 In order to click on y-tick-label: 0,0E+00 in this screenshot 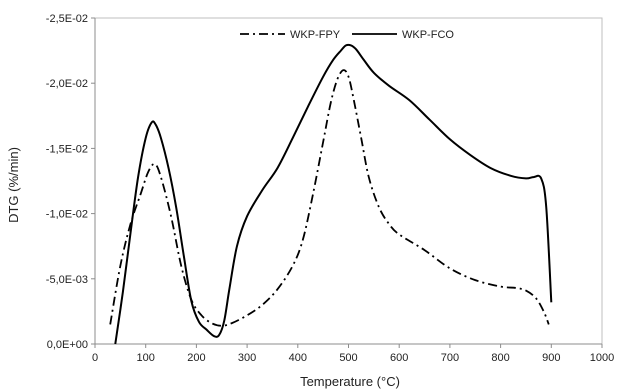, I will do `click(67, 345)`.